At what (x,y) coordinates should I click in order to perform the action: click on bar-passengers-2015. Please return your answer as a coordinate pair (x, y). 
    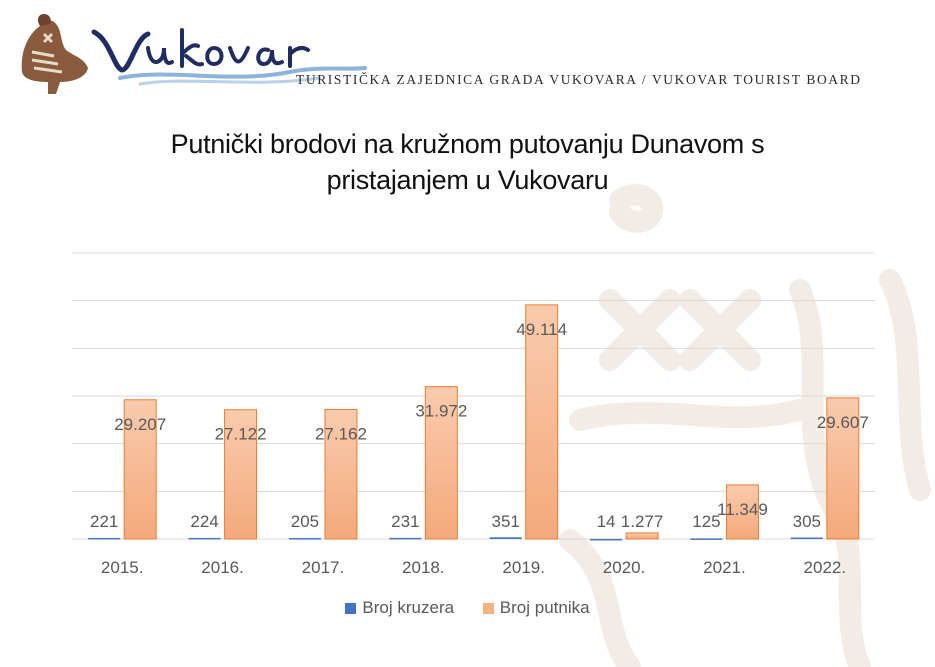
    Looking at the image, I should click on (140, 469).